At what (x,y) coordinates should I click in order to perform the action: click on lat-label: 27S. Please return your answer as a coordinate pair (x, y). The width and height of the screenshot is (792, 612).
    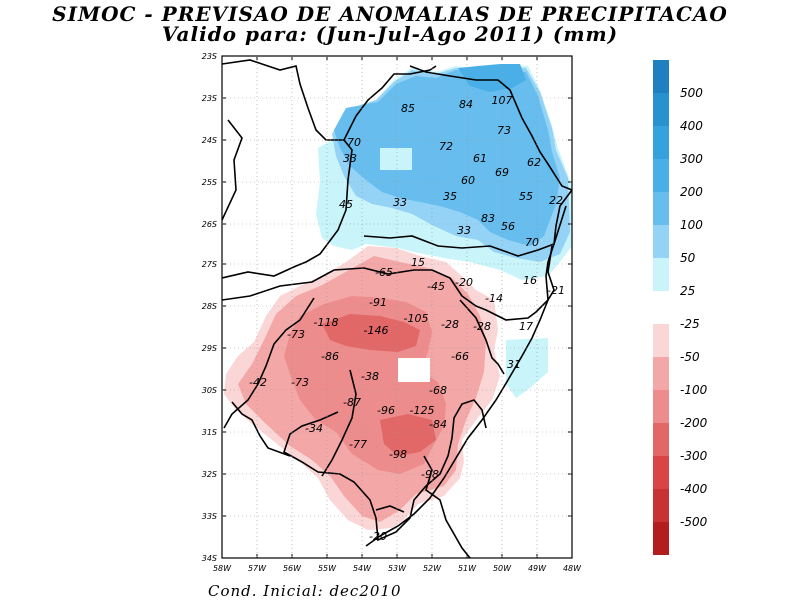
    Looking at the image, I should click on (209, 264).